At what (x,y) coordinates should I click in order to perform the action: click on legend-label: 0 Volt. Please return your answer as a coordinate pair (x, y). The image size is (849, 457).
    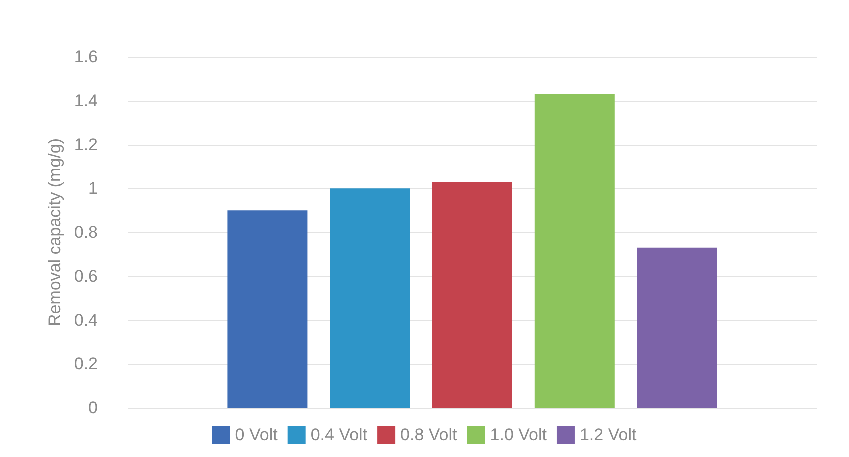
    Looking at the image, I should click on (256, 435).